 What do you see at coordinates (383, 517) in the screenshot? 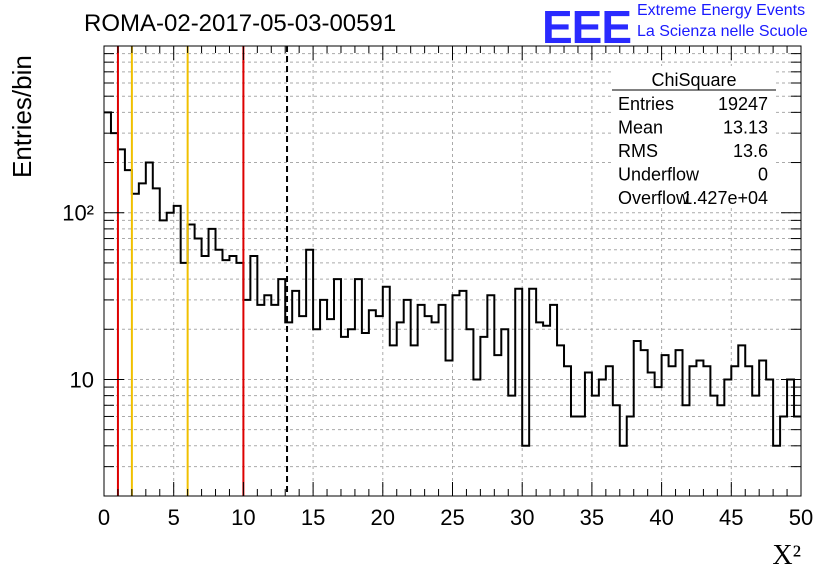
I see `x-tick-label: 20` at bounding box center [383, 517].